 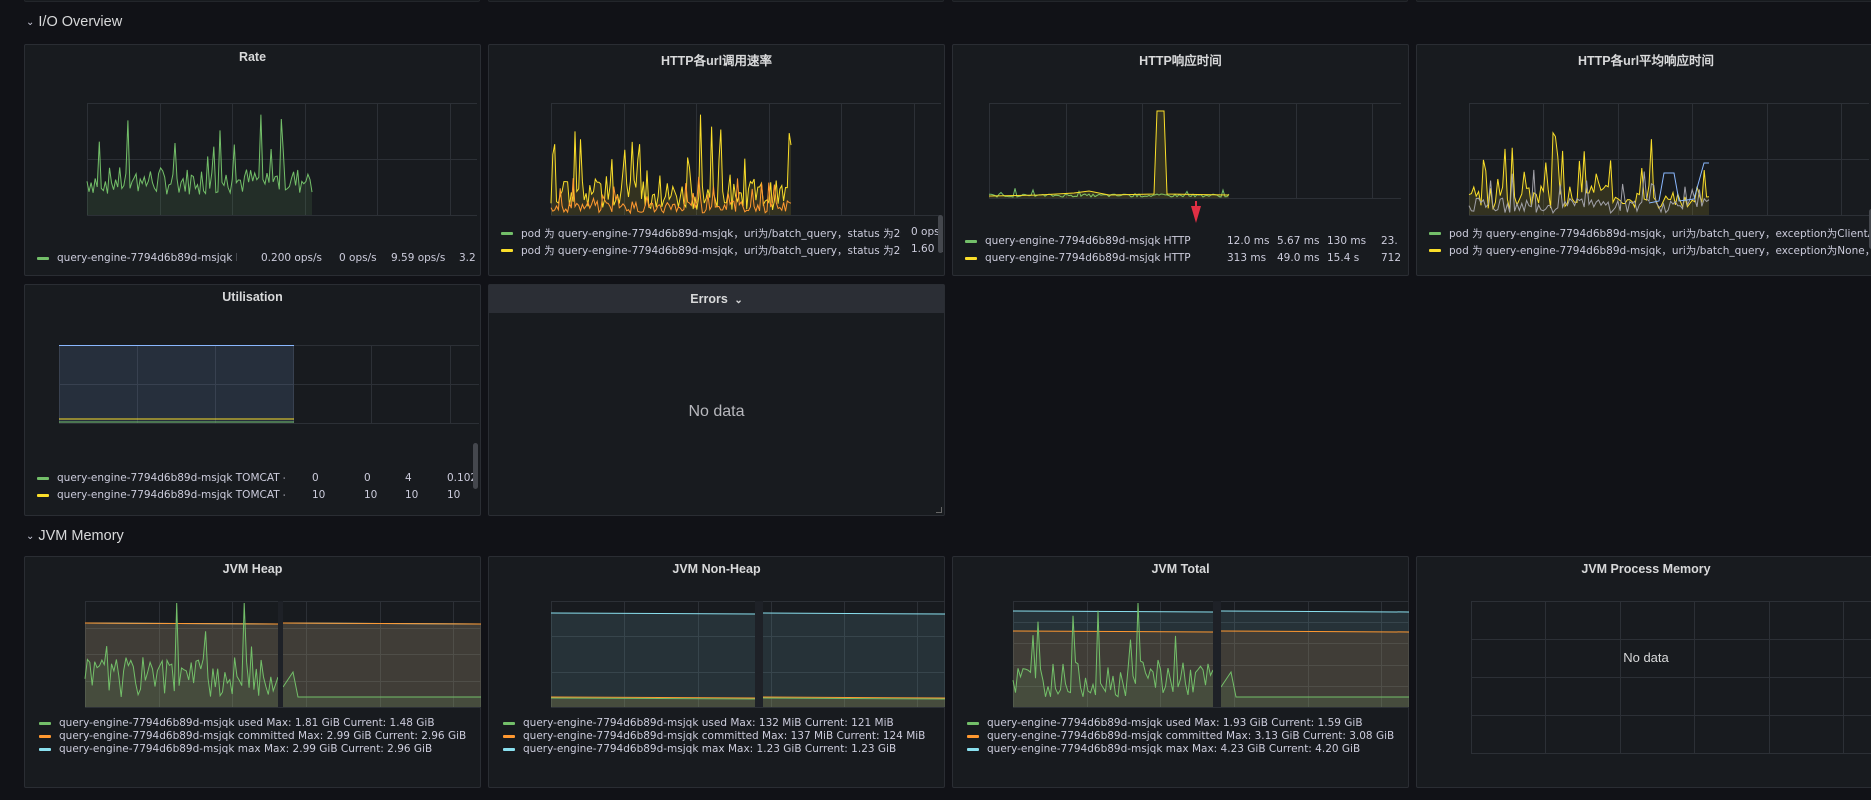 I want to click on legend-row: query-engine-7794d6b89d-msjqk HTTP - MAX, so click(x=1078, y=258).